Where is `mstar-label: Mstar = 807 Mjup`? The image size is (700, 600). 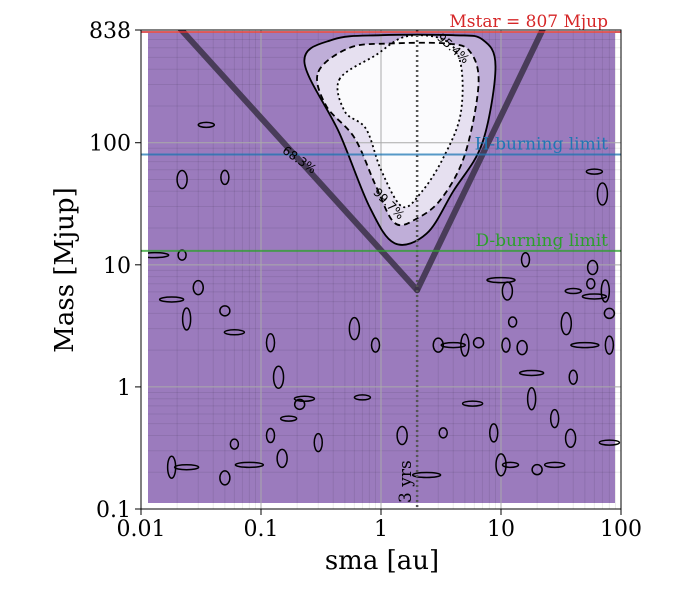
mstar-label: Mstar = 807 Mjup is located at coordinates (528, 22).